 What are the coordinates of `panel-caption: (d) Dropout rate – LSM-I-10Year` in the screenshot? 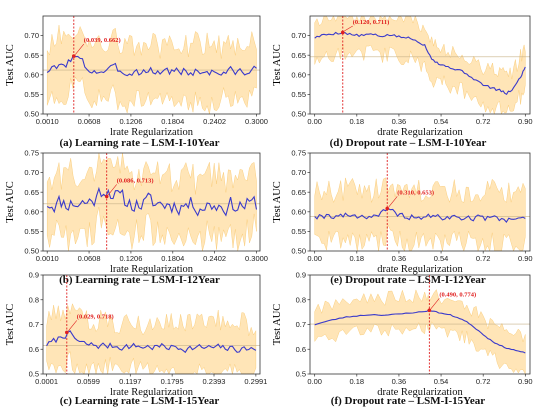 It's located at (408, 143).